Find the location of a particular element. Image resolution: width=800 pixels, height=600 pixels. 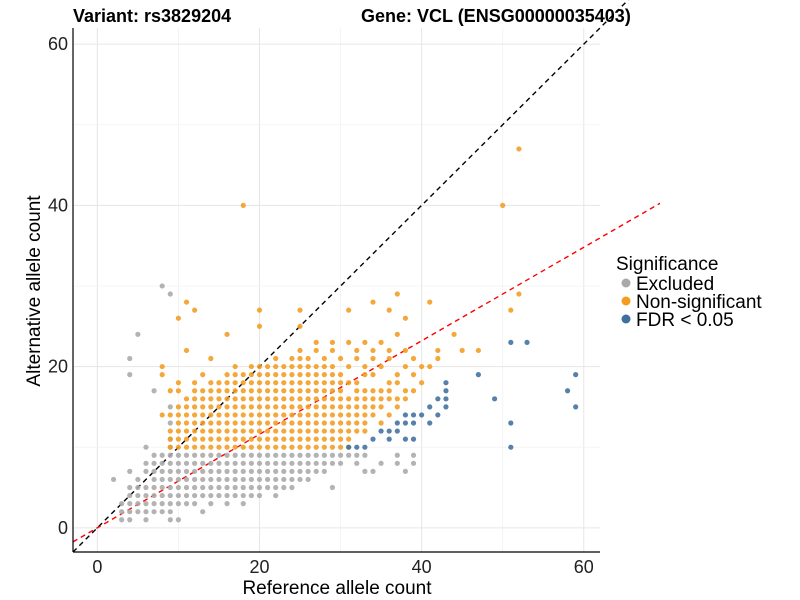

chart-title-gene: Gene: VCL (ENSG00000035403) is located at coordinates (496, 16).